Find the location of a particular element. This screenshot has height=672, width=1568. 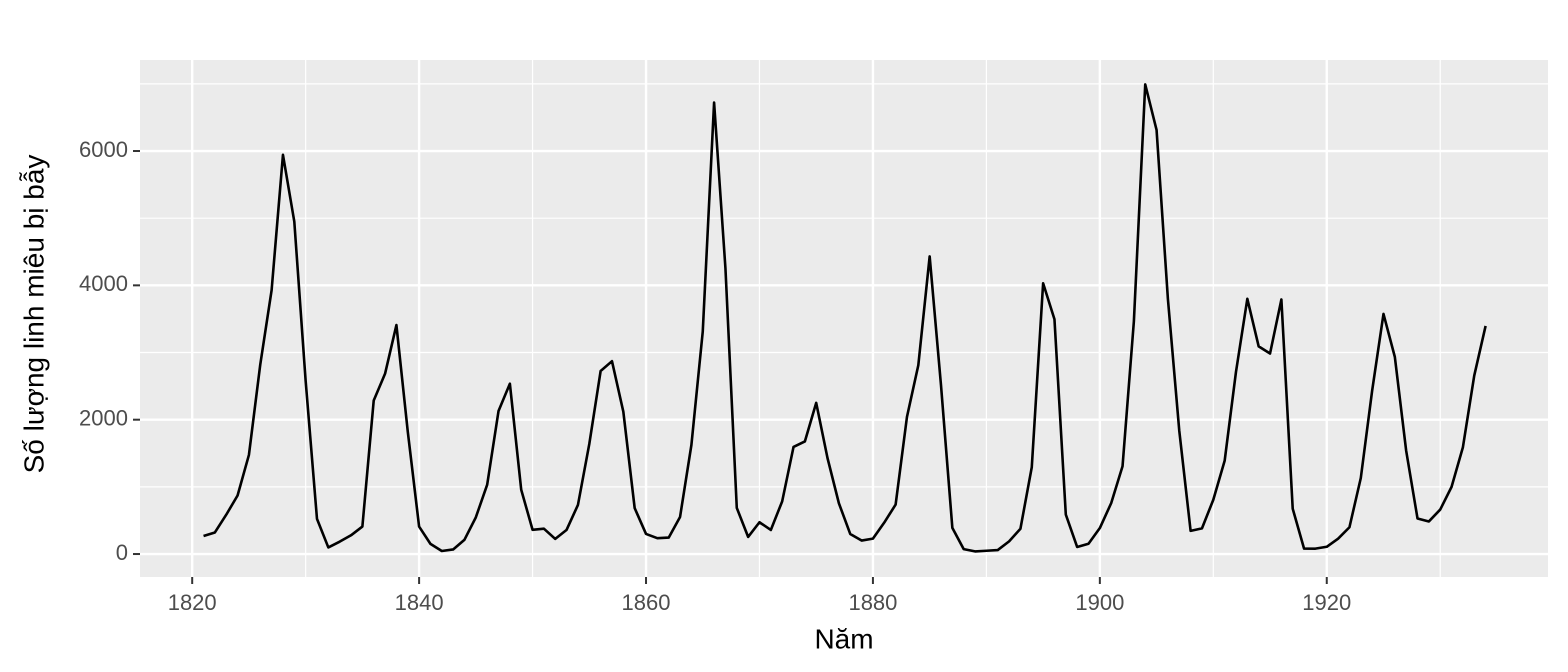

x-tick-label: 1880 is located at coordinates (872, 602).